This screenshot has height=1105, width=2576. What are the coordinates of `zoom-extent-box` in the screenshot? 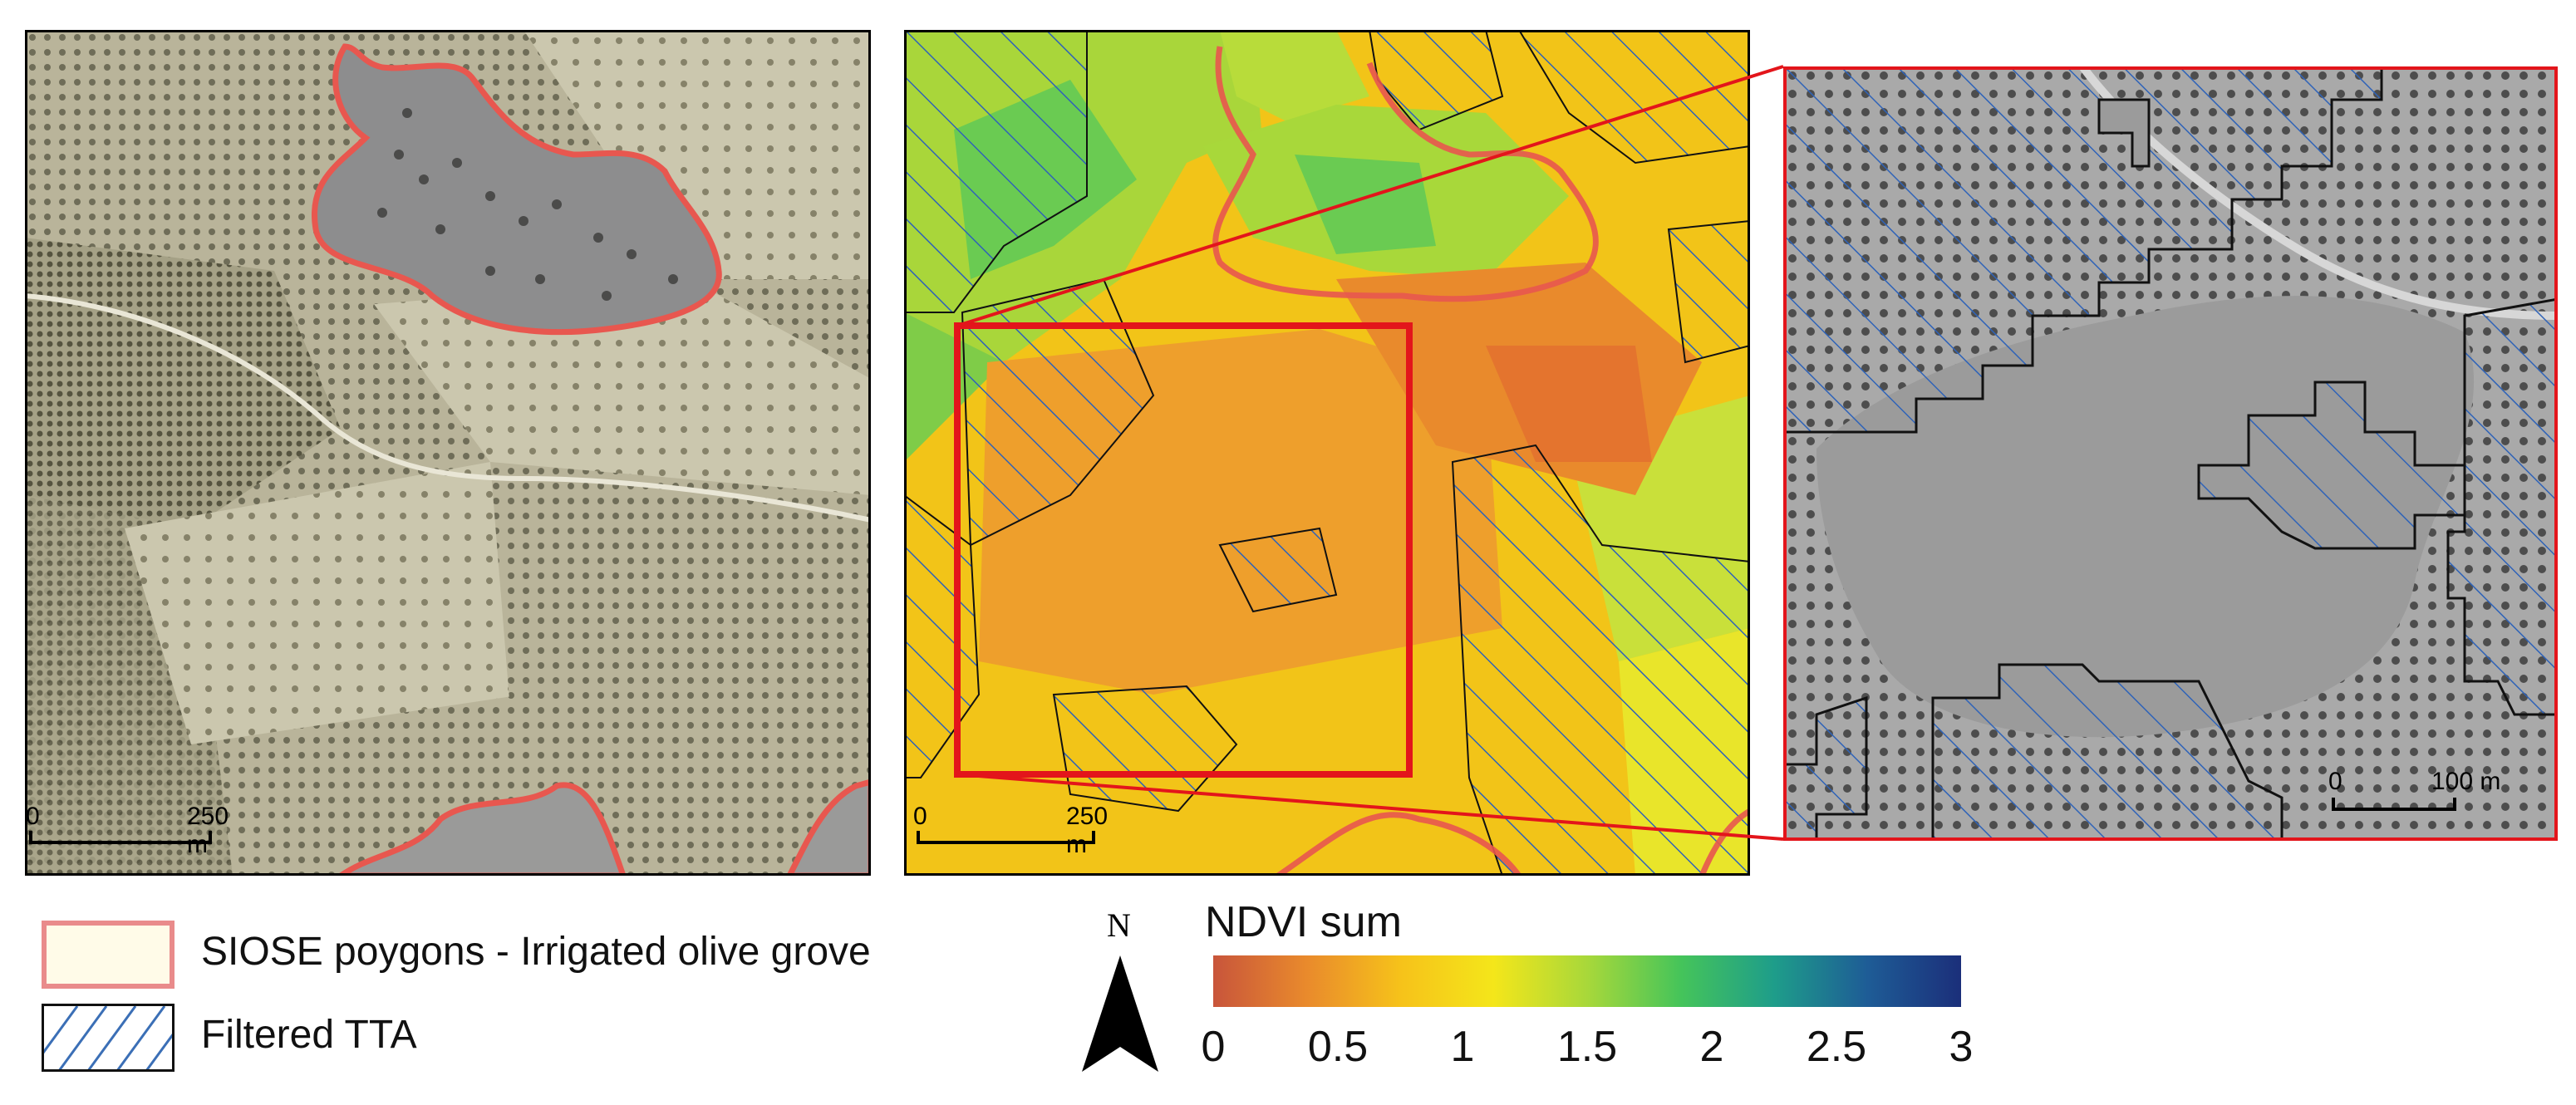 It's located at (1183, 550).